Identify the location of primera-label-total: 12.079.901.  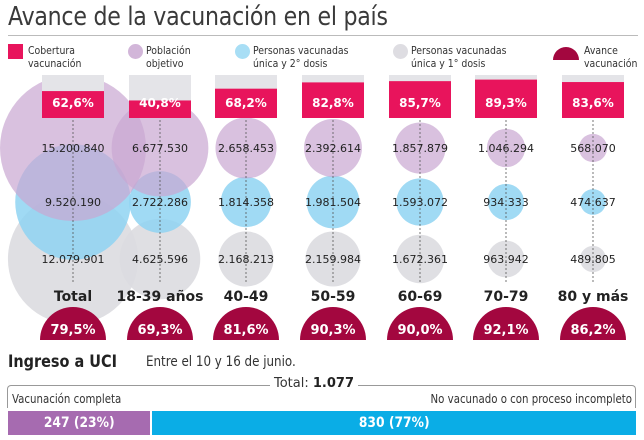
(73, 259).